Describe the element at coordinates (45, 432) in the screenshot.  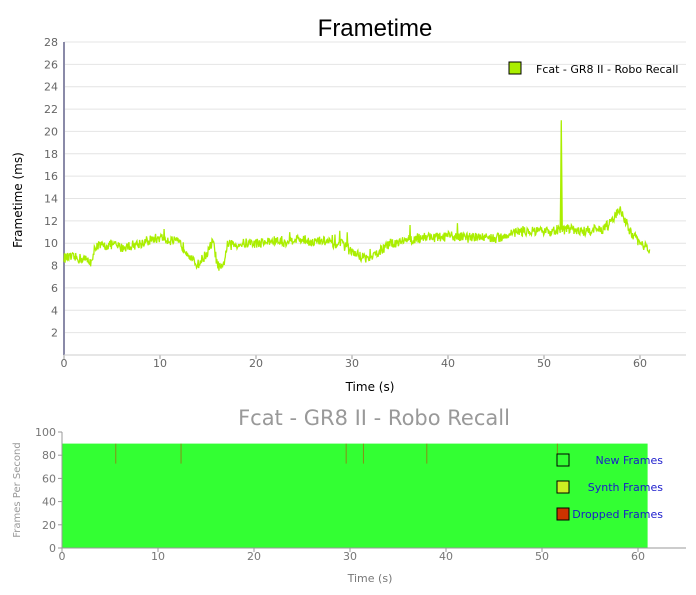
I see `fps-y-tick-label: 100` at that location.